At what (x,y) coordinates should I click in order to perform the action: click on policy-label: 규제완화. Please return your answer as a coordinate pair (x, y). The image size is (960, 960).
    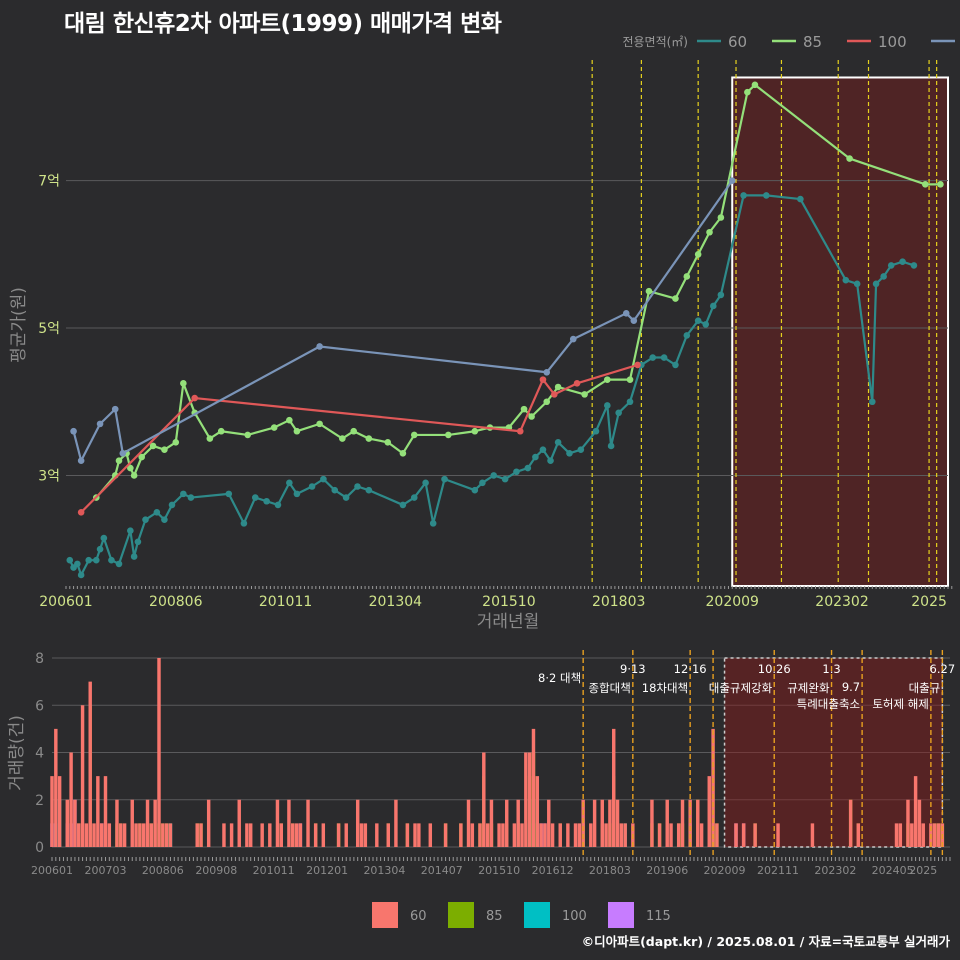
    Looking at the image, I should click on (808, 688).